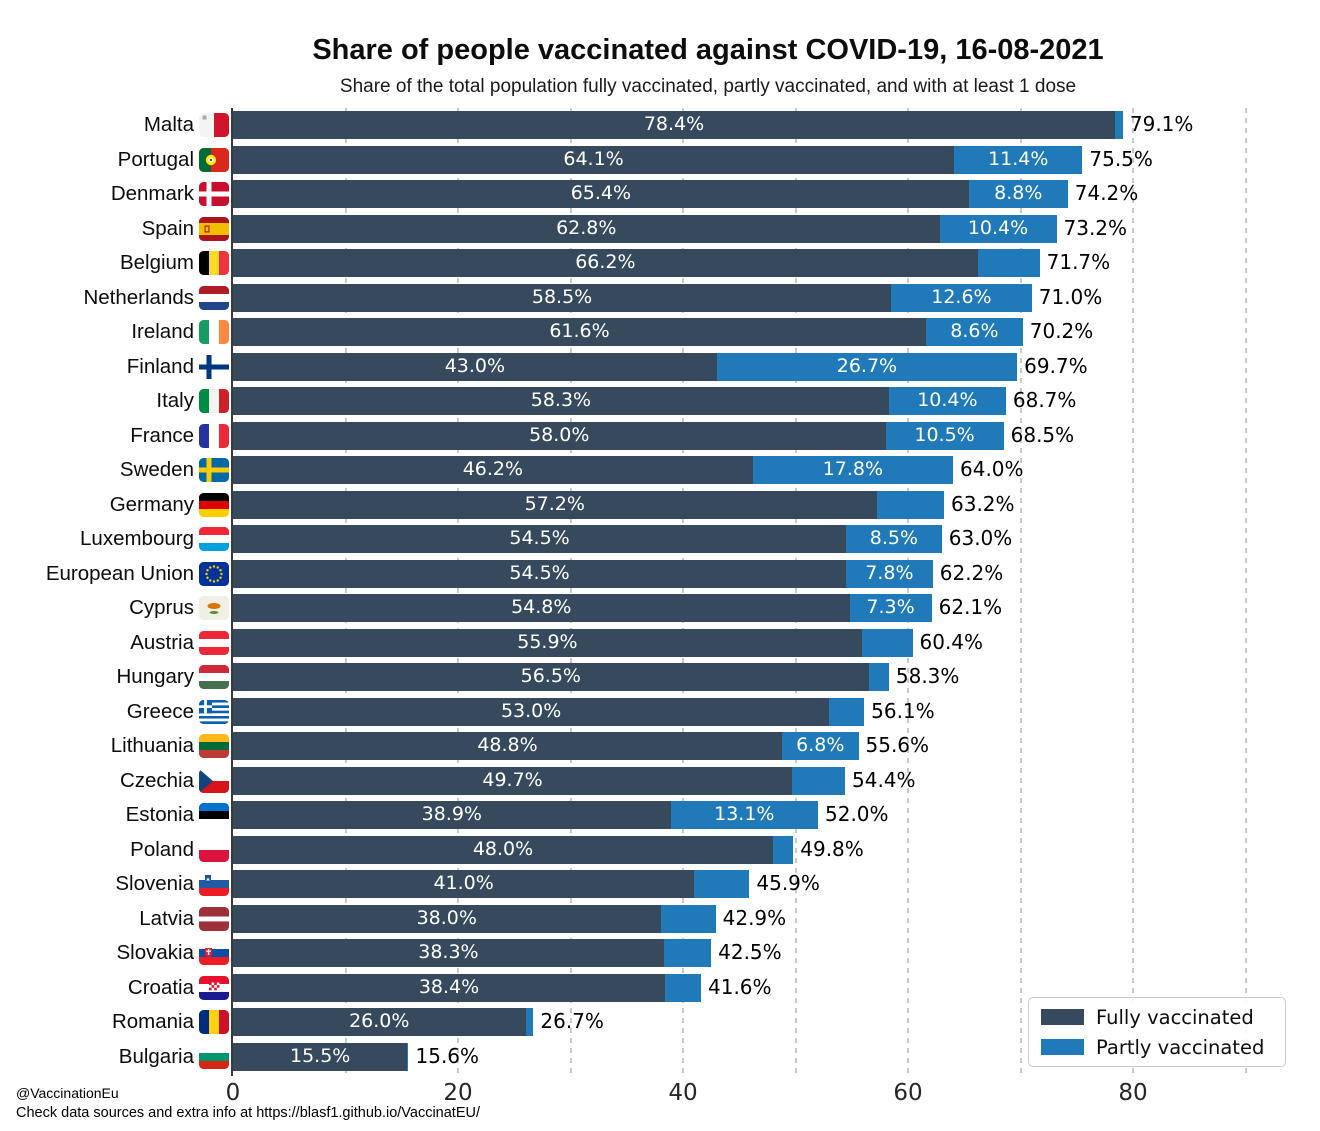 Image resolution: width=1320 pixels, height=1131 pixels. I want to click on bar-row: 58.5% 12.6% 71.0%, so click(740, 298).